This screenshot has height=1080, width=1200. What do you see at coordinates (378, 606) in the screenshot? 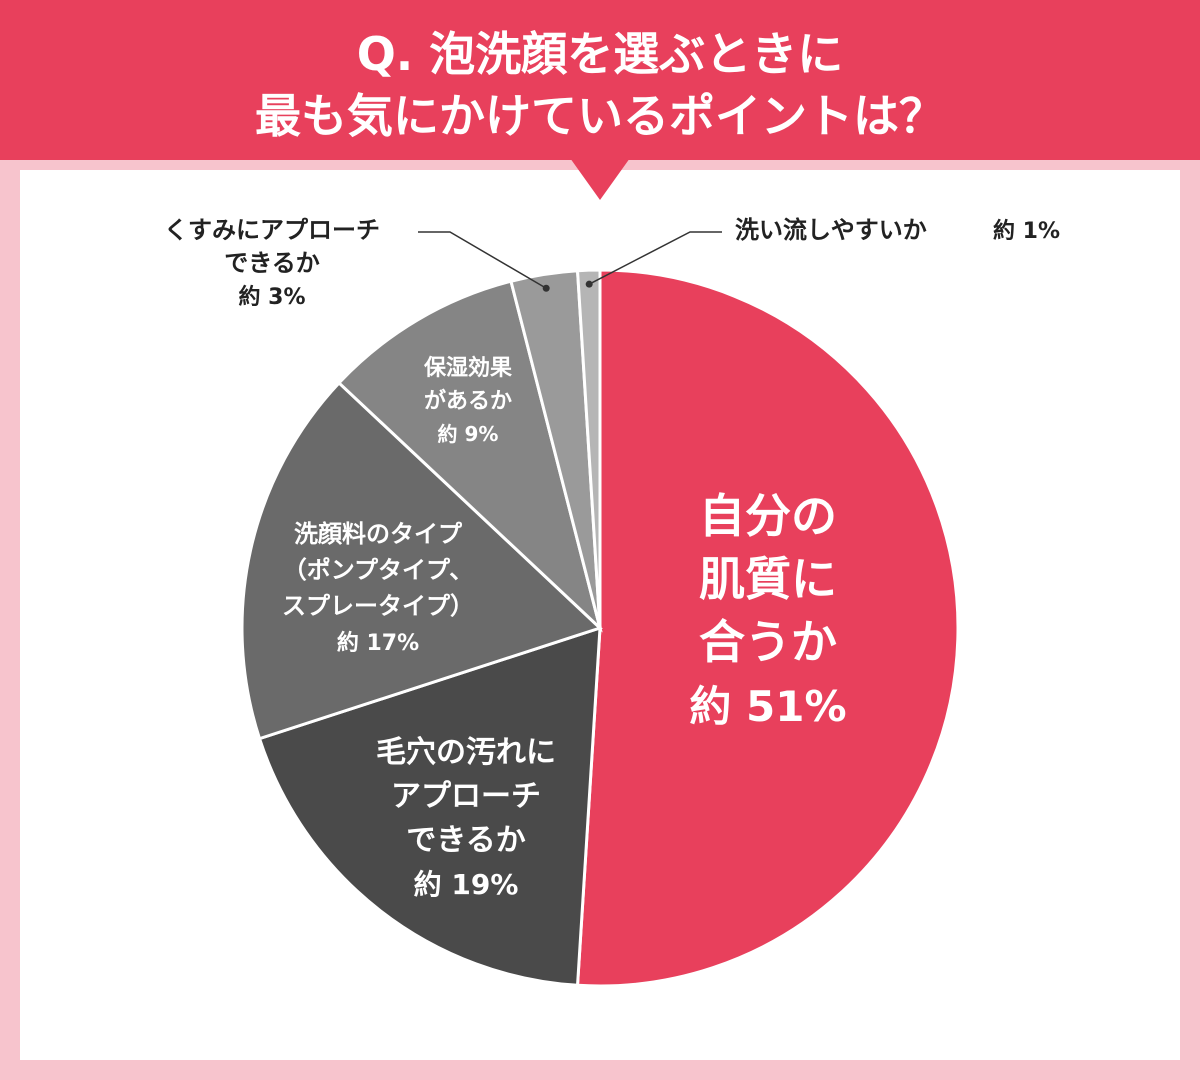
I see `slice-label-2-line-2: スプレータイプ）` at bounding box center [378, 606].